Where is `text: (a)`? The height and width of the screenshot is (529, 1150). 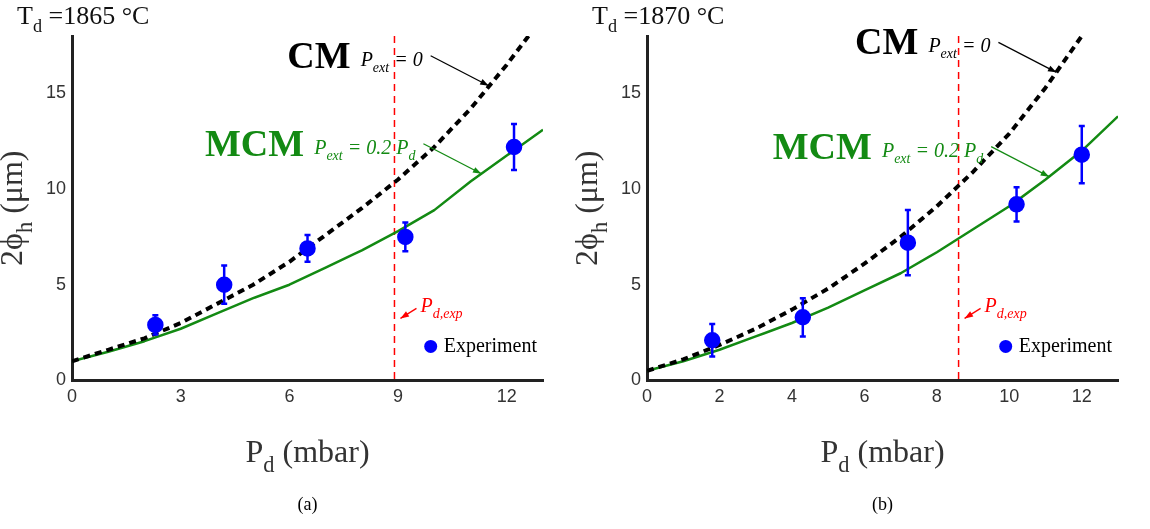 text: (a) is located at coordinates (307, 504).